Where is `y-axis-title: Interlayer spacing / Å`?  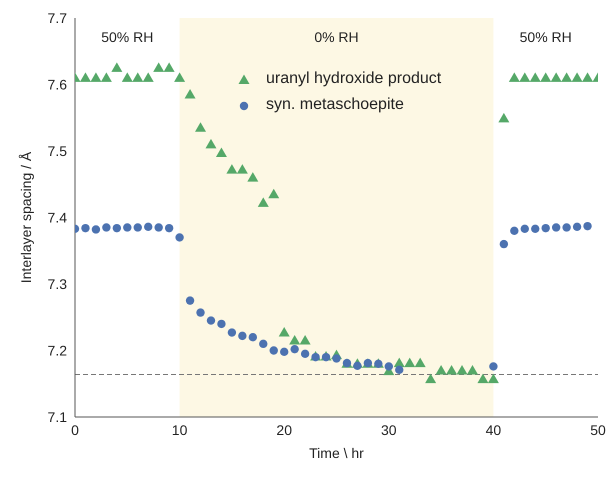
y-axis-title: Interlayer spacing / Å is located at coordinates (26, 217).